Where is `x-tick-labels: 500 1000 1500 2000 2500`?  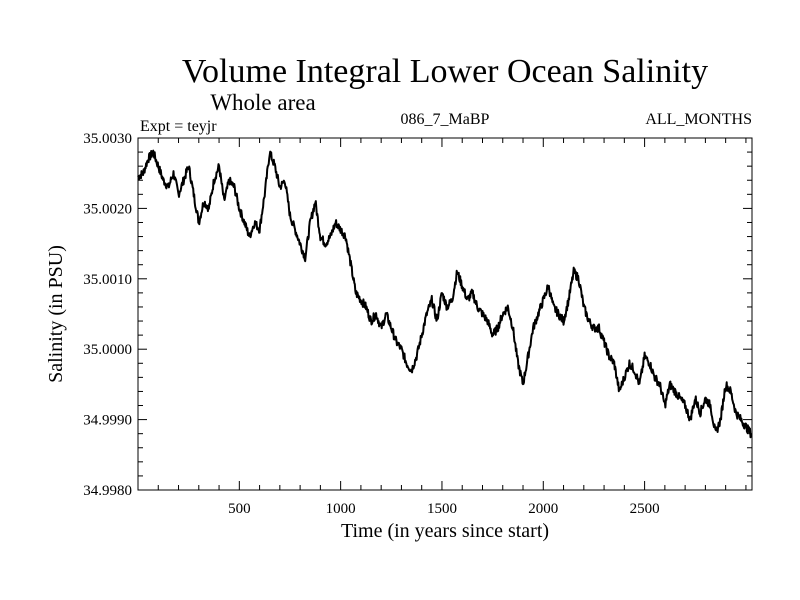
x-tick-labels: 500 1000 1500 2000 2500 is located at coordinates (444, 509).